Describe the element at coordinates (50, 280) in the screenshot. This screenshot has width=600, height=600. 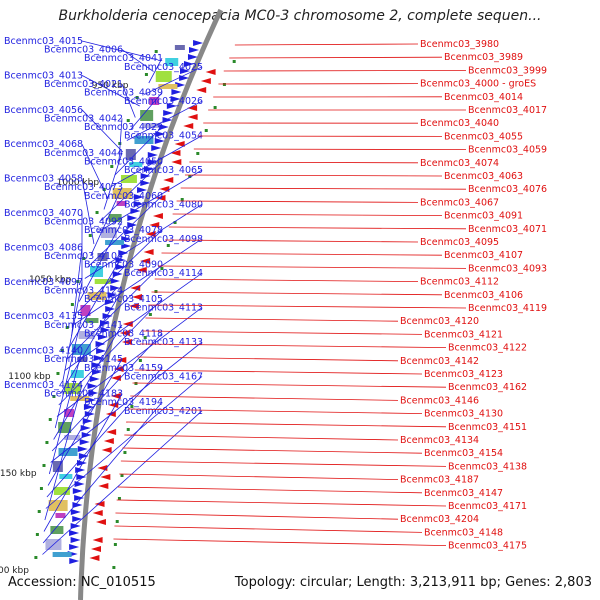
I see `scale-label: 1050 kbp` at that location.